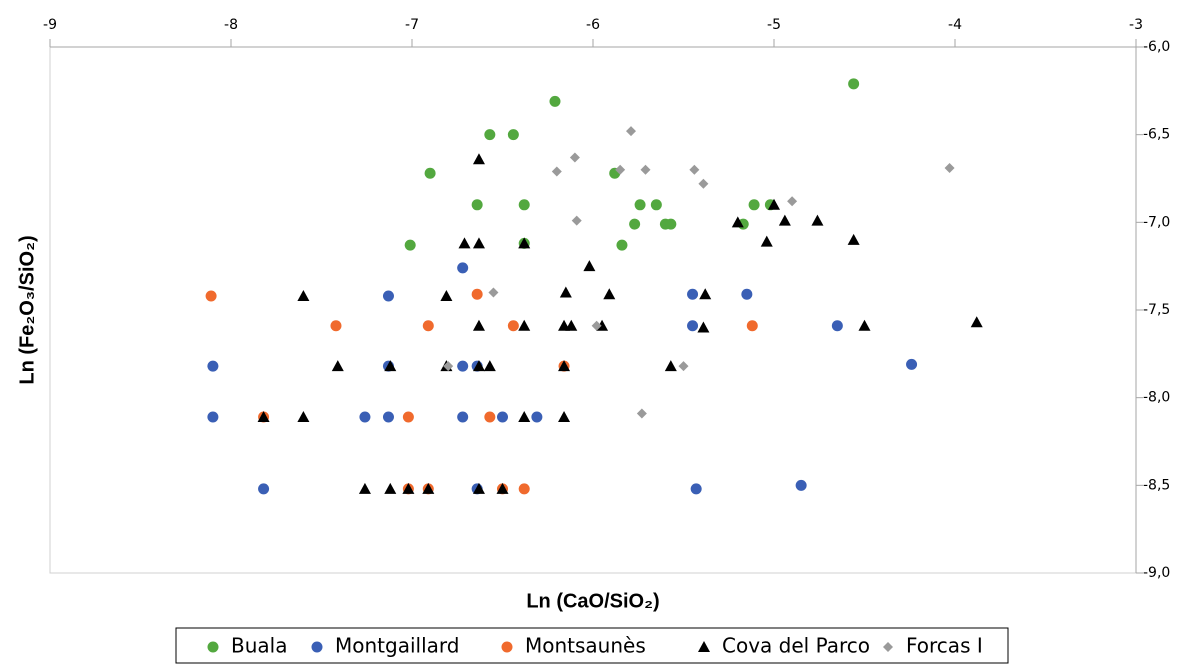 This screenshot has height=664, width=1183. What do you see at coordinates (585, 646) in the screenshot?
I see `legend-label: Montsaunès` at bounding box center [585, 646].